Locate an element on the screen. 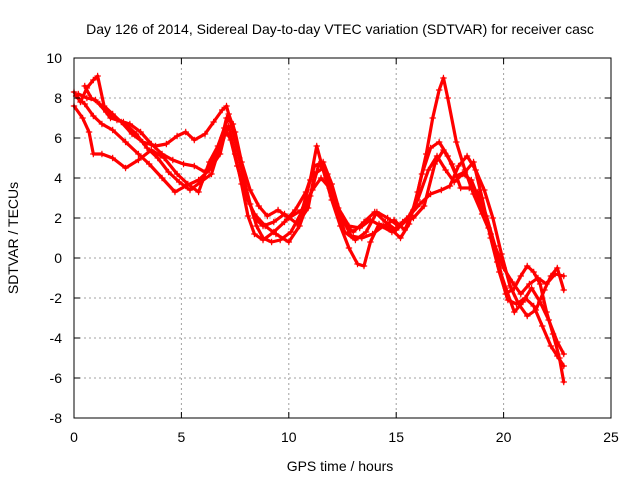 The width and height of the screenshot is (640, 480). y-tick-label: -4 is located at coordinates (56, 338).